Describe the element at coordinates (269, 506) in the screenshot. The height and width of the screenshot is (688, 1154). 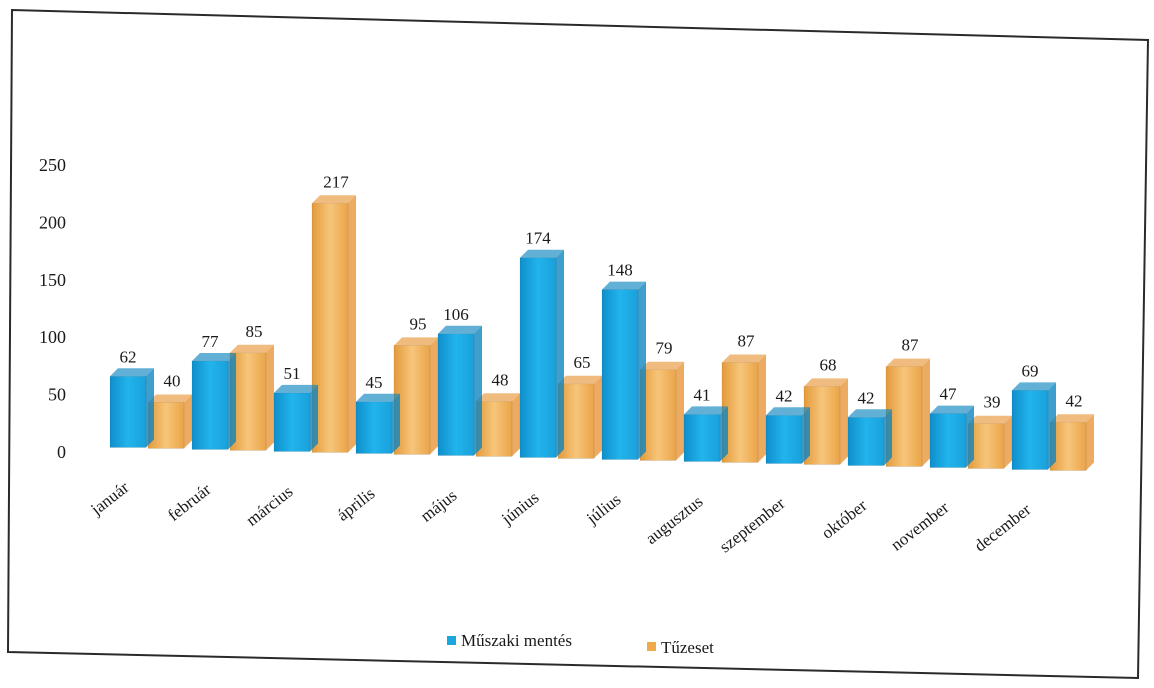
I see `x-tick-label: március` at that location.